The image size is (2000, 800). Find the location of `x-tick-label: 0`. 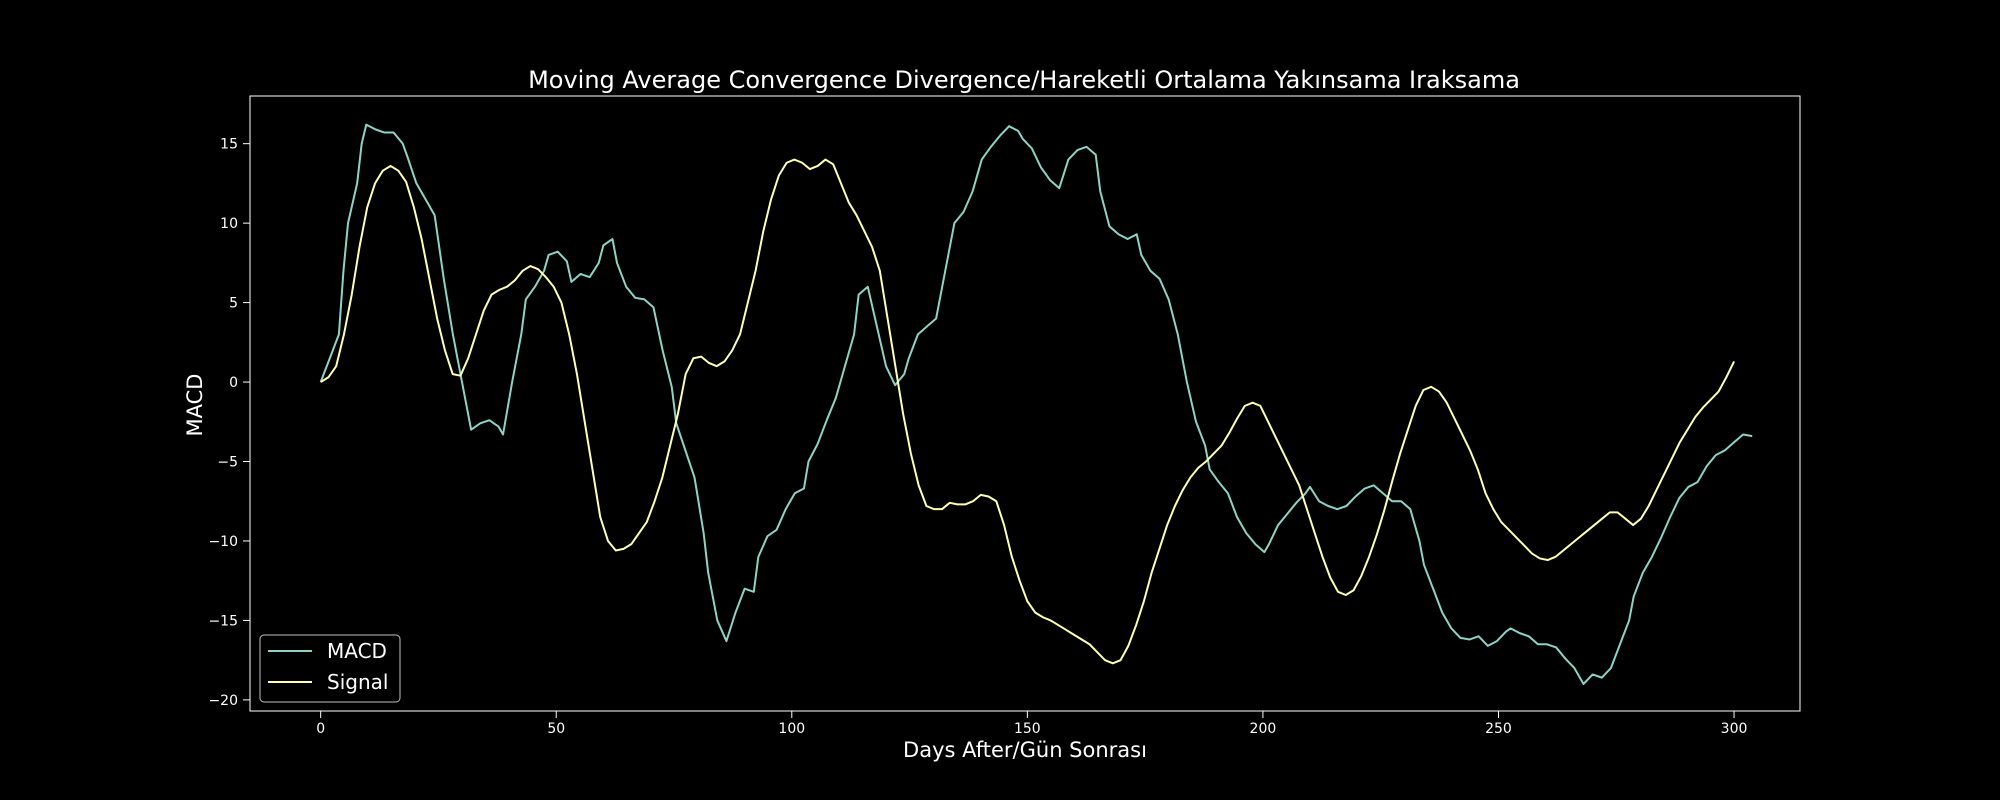

x-tick-label: 0 is located at coordinates (320, 729).